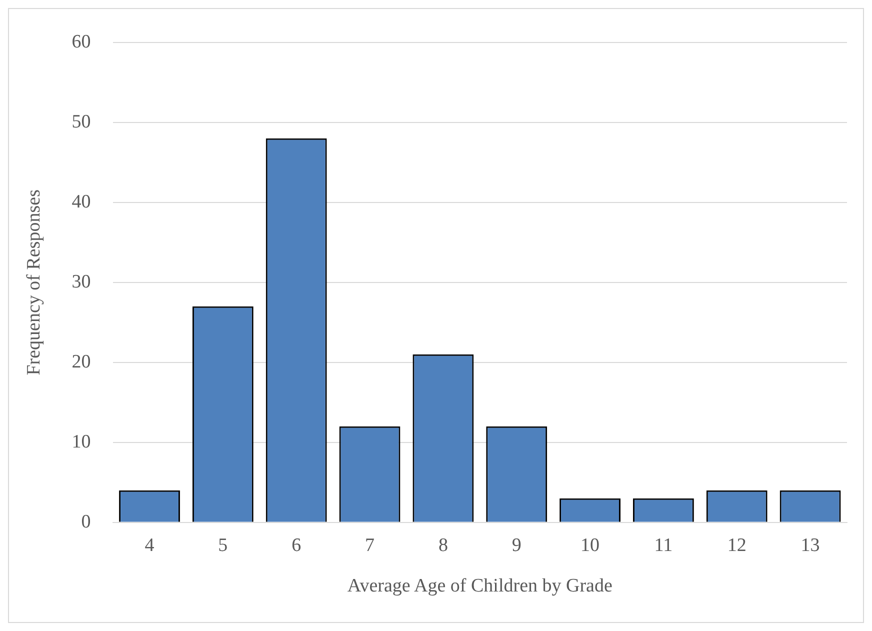 The width and height of the screenshot is (872, 631). Describe the element at coordinates (86, 521) in the screenshot. I see `y-tick-label: 0` at that location.